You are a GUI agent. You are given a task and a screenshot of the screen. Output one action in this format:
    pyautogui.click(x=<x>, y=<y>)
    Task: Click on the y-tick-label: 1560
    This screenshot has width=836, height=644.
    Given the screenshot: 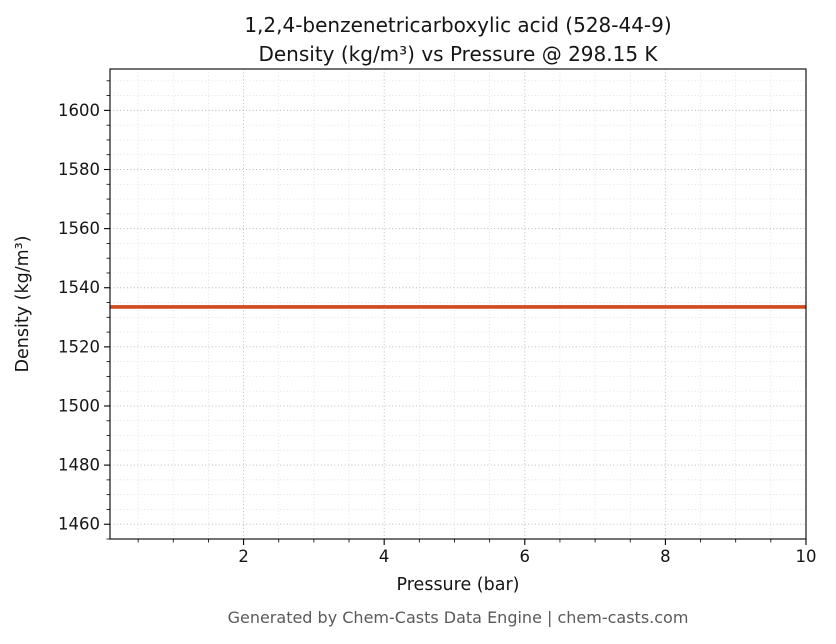 What is the action you would take?
    pyautogui.click(x=79, y=228)
    